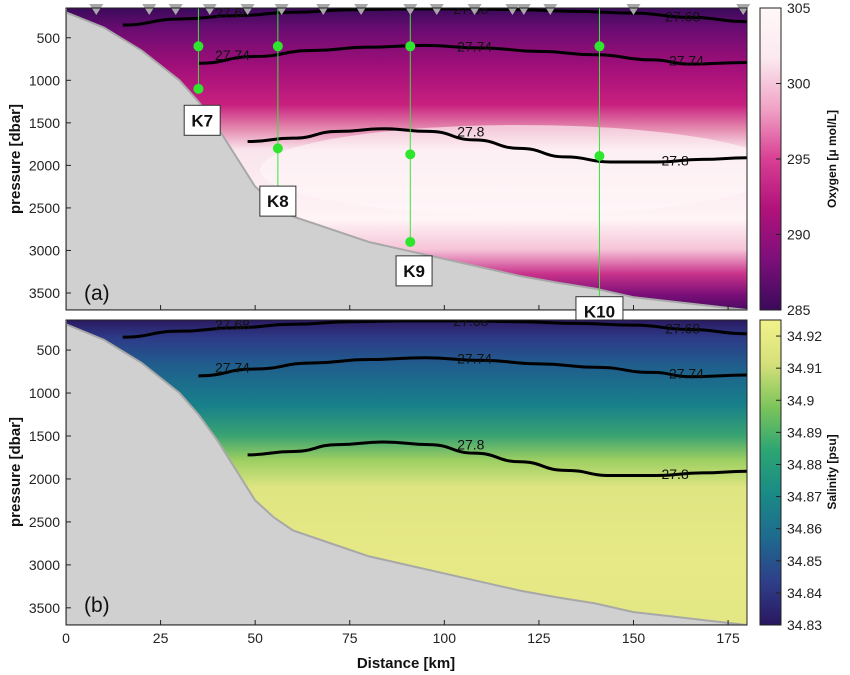 The width and height of the screenshot is (850, 675). Describe the element at coordinates (255, 638) in the screenshot. I see `x-tick-label: 50` at that location.